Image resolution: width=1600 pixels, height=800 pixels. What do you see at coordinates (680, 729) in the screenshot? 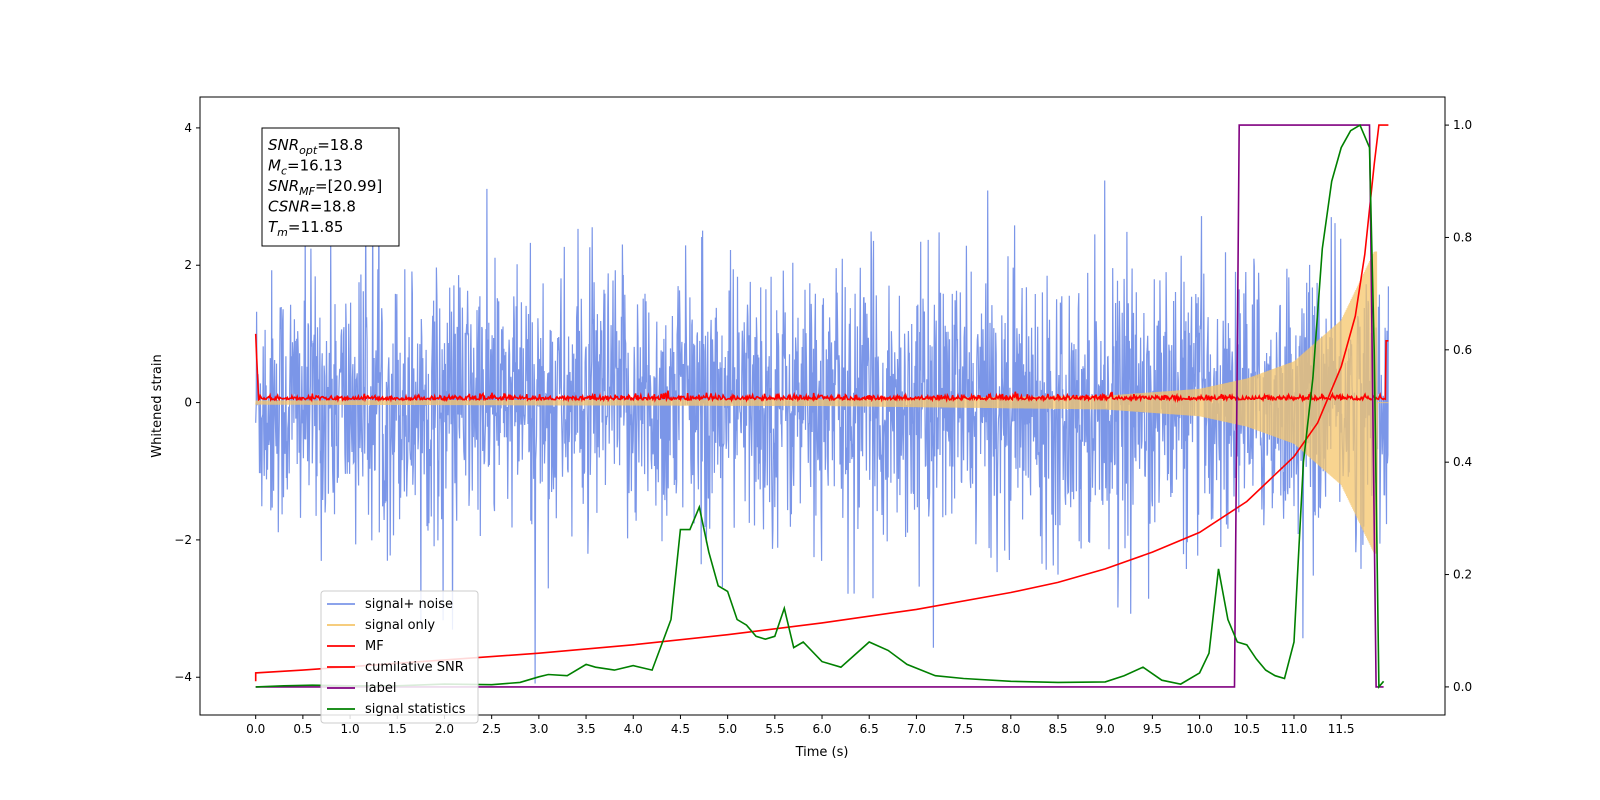
I see `x-tick-label: 4.5` at bounding box center [680, 729].